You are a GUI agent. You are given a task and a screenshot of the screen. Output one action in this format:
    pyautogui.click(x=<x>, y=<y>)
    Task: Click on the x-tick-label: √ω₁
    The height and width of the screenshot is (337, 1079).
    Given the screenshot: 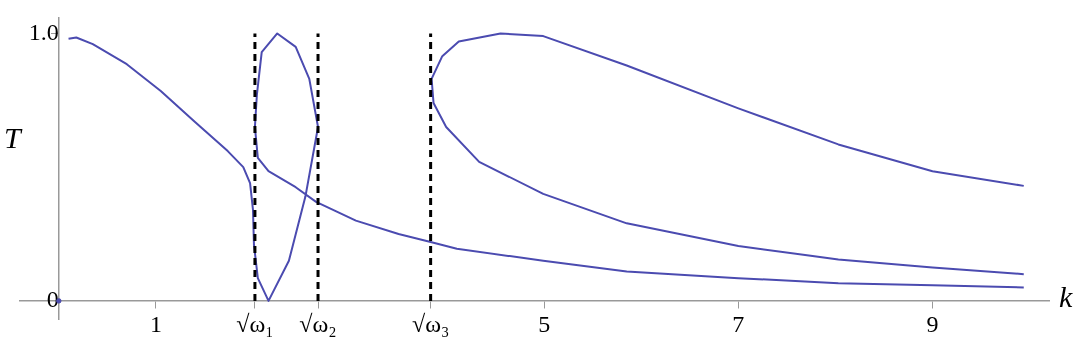 What is the action you would take?
    pyautogui.click(x=255, y=323)
    